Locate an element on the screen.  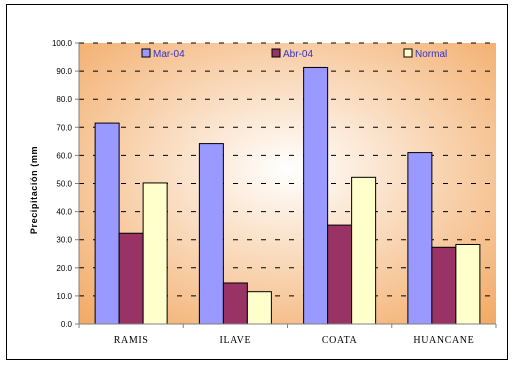
y-tick-label: 10.0 is located at coordinates (64, 296).